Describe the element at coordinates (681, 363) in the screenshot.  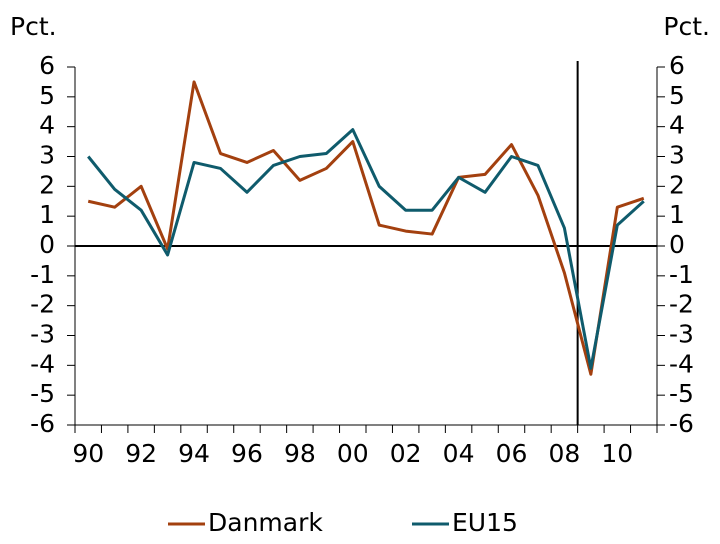
I see `y2-tick-label: -4` at that location.